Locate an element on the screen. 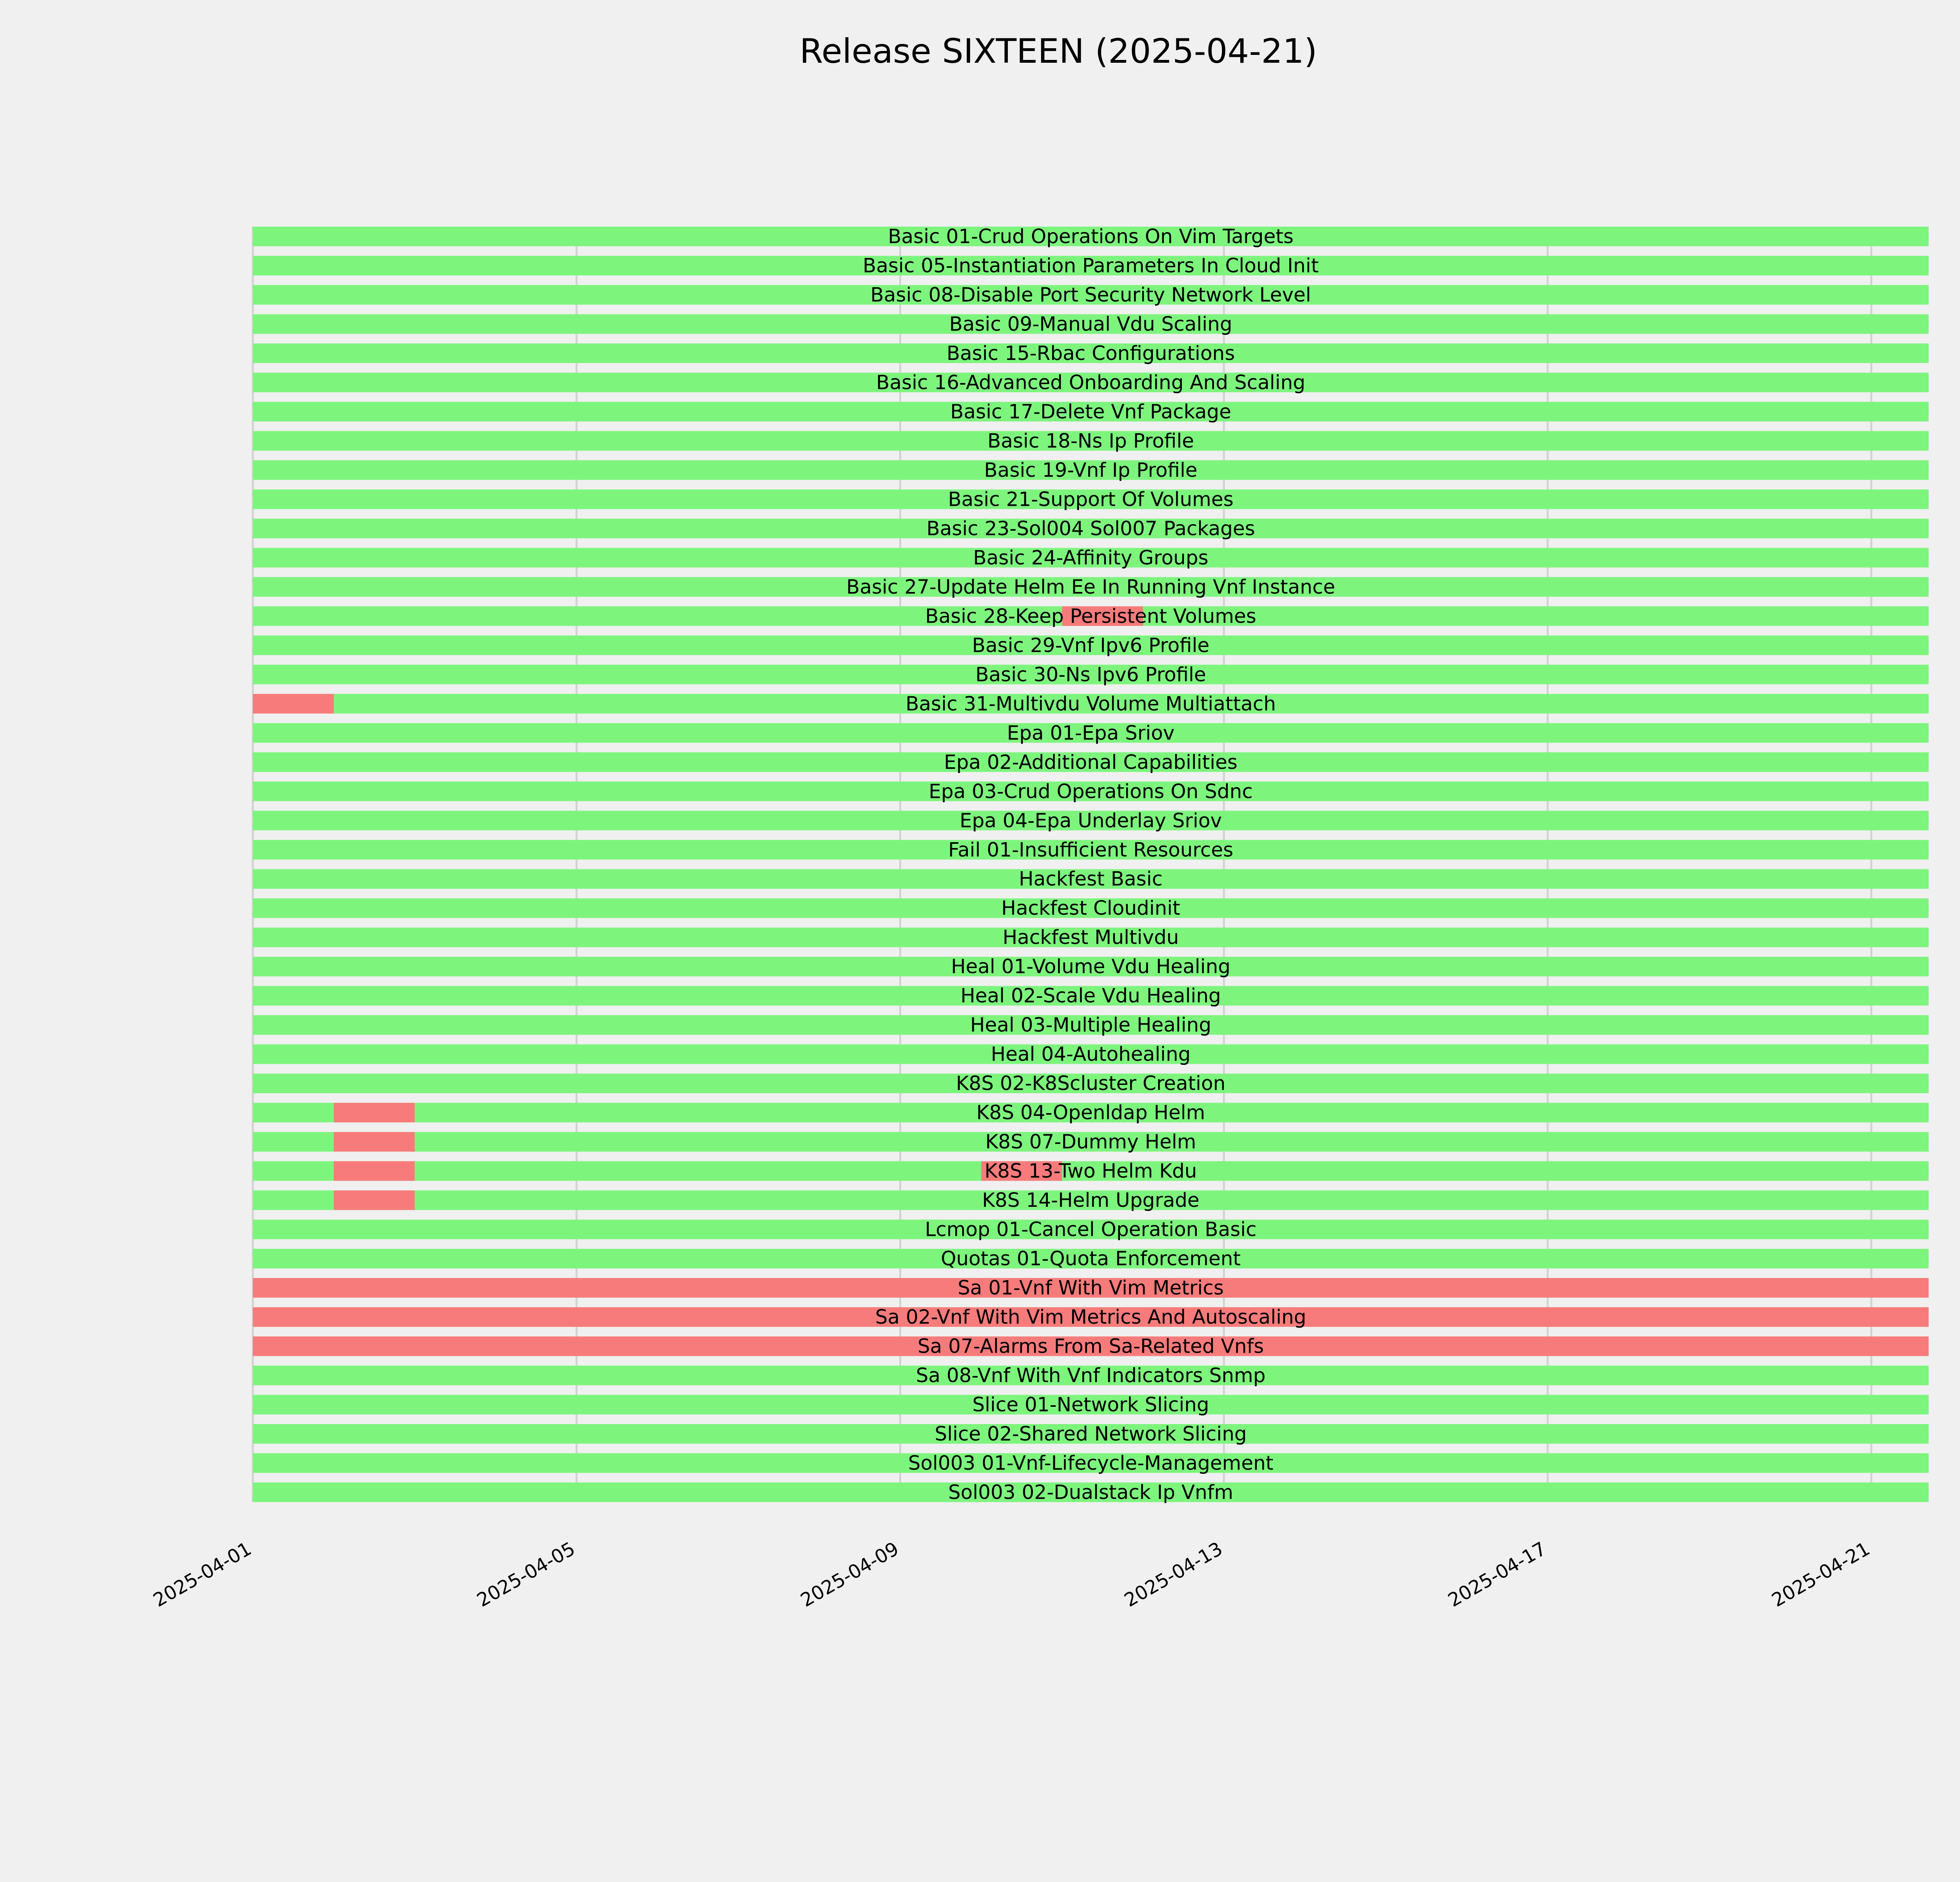 This screenshot has width=1960, height=1882. test-label: Basic 21-Support Of Volumes is located at coordinates (1090, 499).